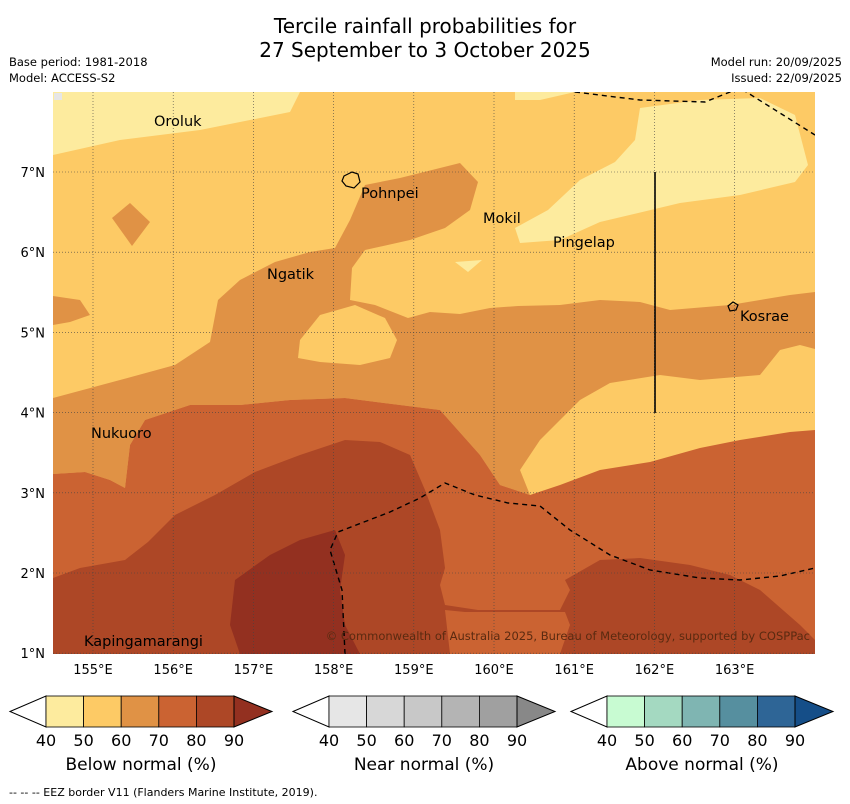  I want to click on lon-tick-label: 160°E, so click(494, 670).